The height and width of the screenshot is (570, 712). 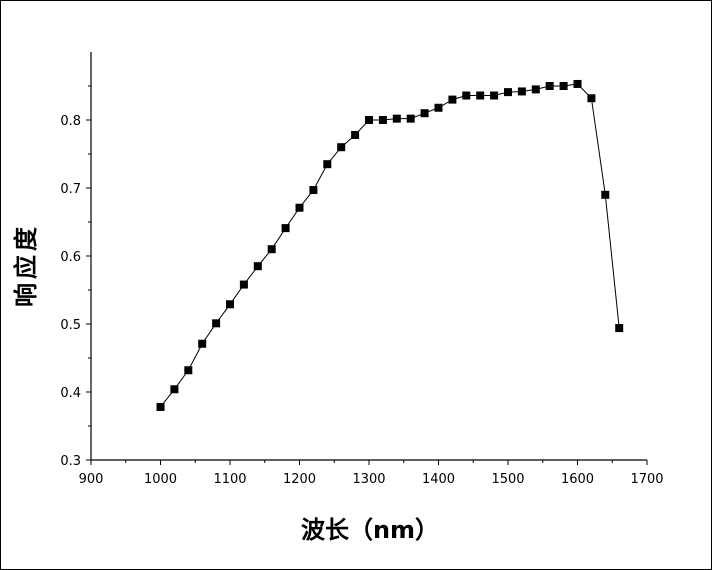 What do you see at coordinates (577, 479) in the screenshot?
I see `x-tick-label: 1600` at bounding box center [577, 479].